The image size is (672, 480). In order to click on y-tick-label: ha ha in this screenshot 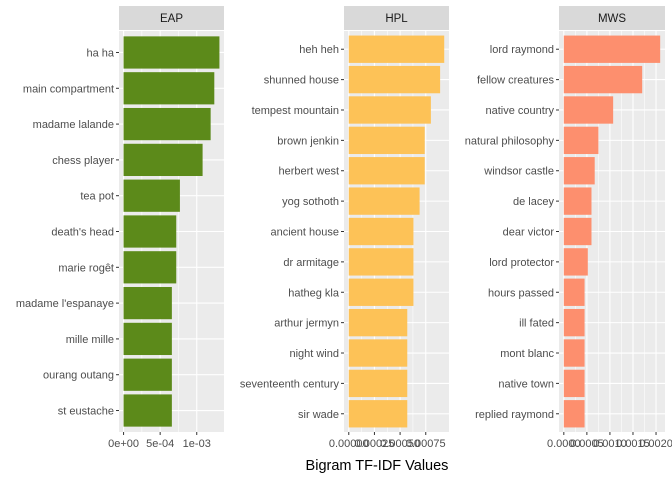, I will do `click(100, 53)`.